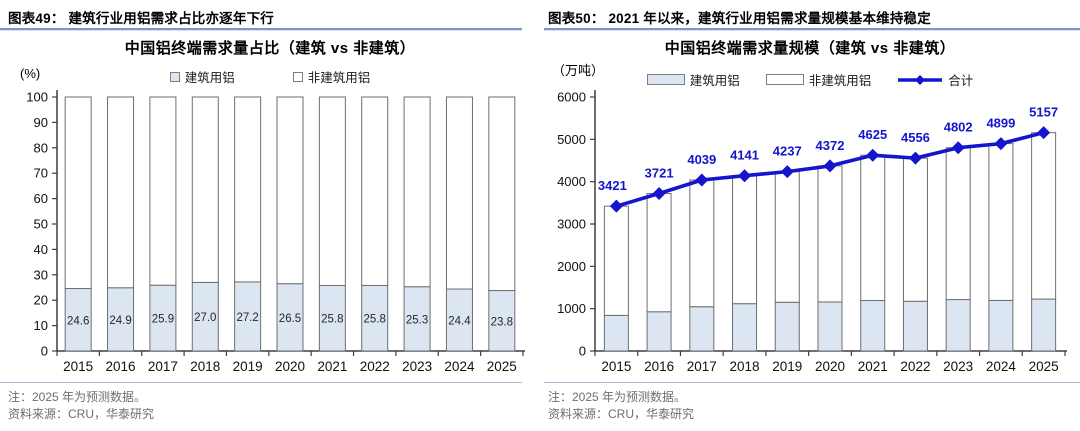 The height and width of the screenshot is (431, 1080). What do you see at coordinates (830, 145) in the screenshot?
I see `svg-text: 4372` at bounding box center [830, 145].